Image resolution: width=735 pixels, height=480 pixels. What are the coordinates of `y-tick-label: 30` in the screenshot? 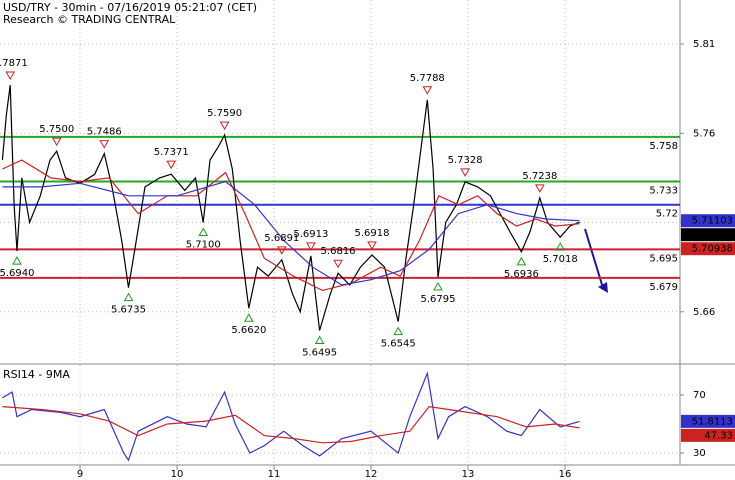 It's located at (699, 453).